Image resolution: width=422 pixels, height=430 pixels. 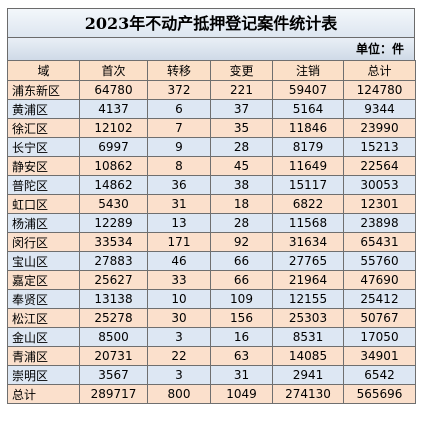 I want to click on transfer-cell: 6, so click(x=179, y=109).